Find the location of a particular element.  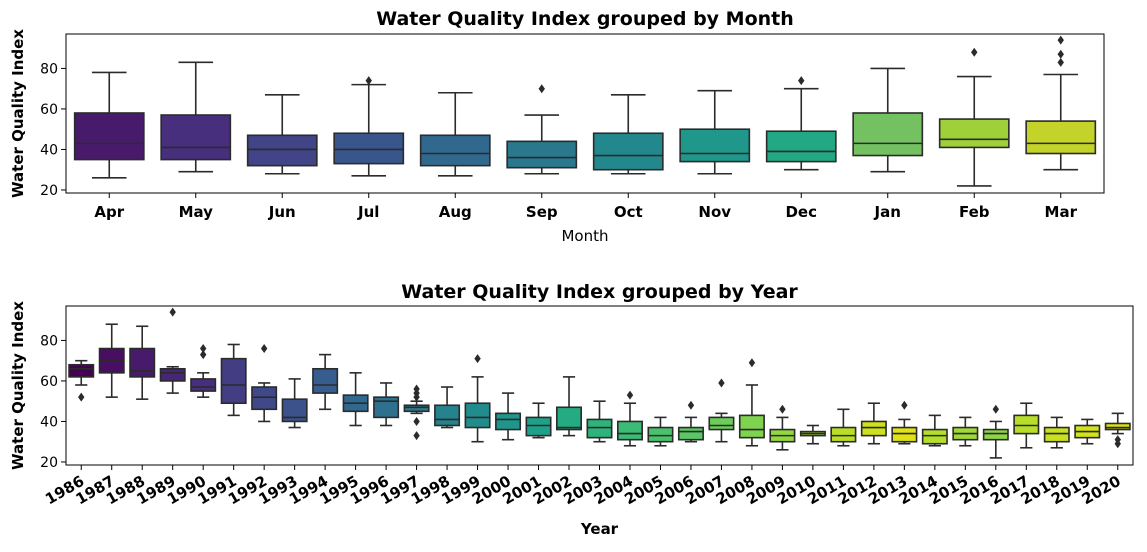

x-axis-label: Month is located at coordinates (584, 236).